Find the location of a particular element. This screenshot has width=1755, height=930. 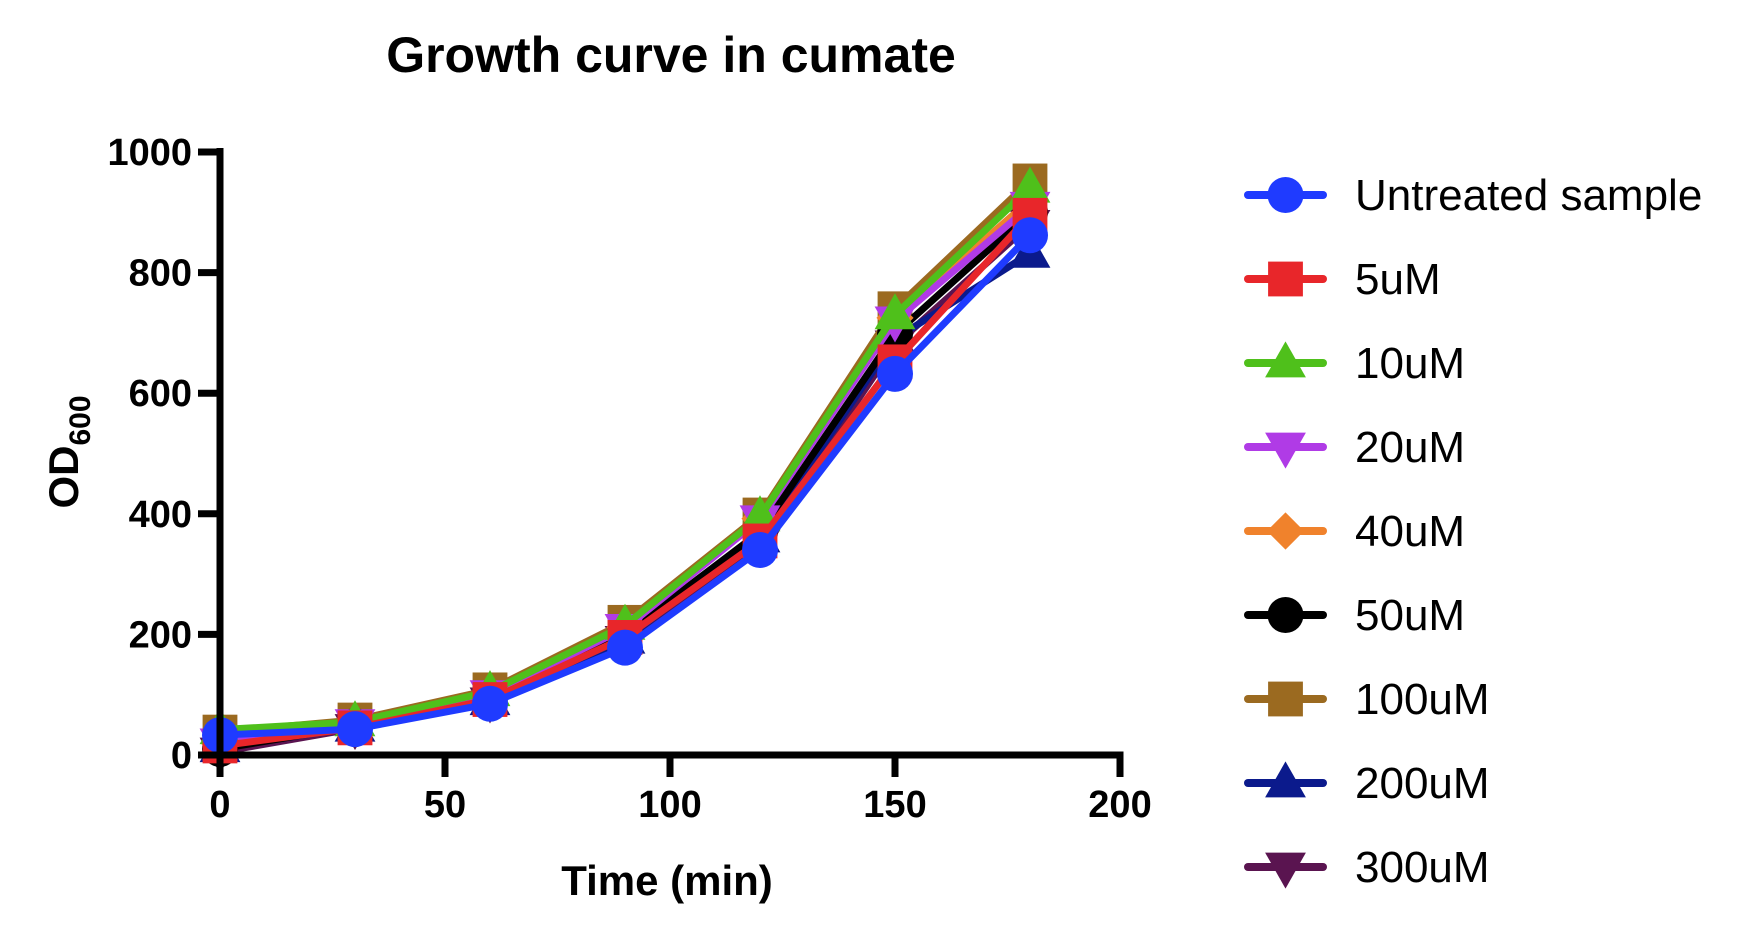

legend-item: 5uM is located at coordinates (1342, 279).